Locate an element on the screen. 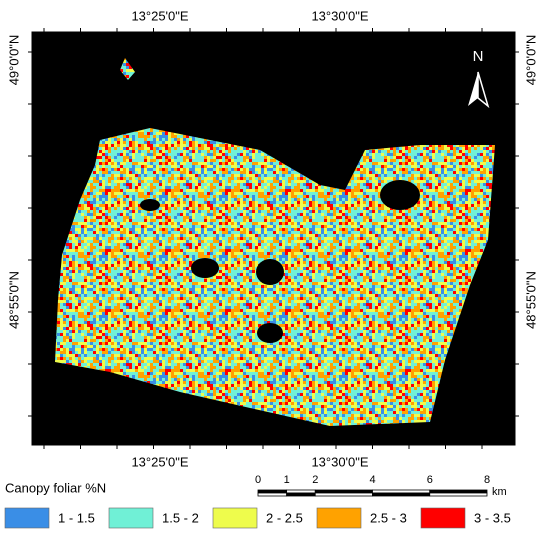 The image size is (550, 545). legend-label: 3 - 3.5 is located at coordinates (492, 517).